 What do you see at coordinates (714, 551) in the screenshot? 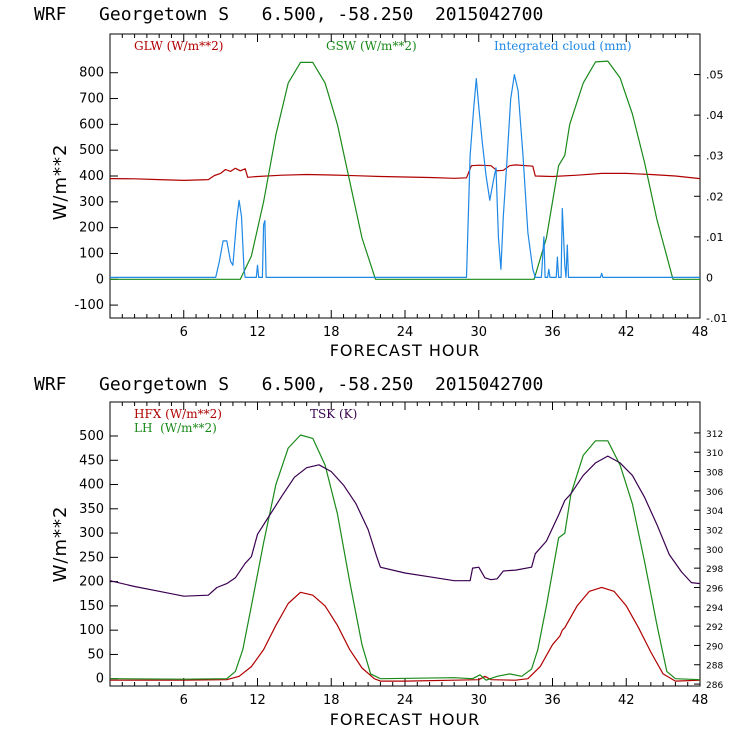
I see `bottom-y2-tick-label: 300` at bounding box center [714, 551].